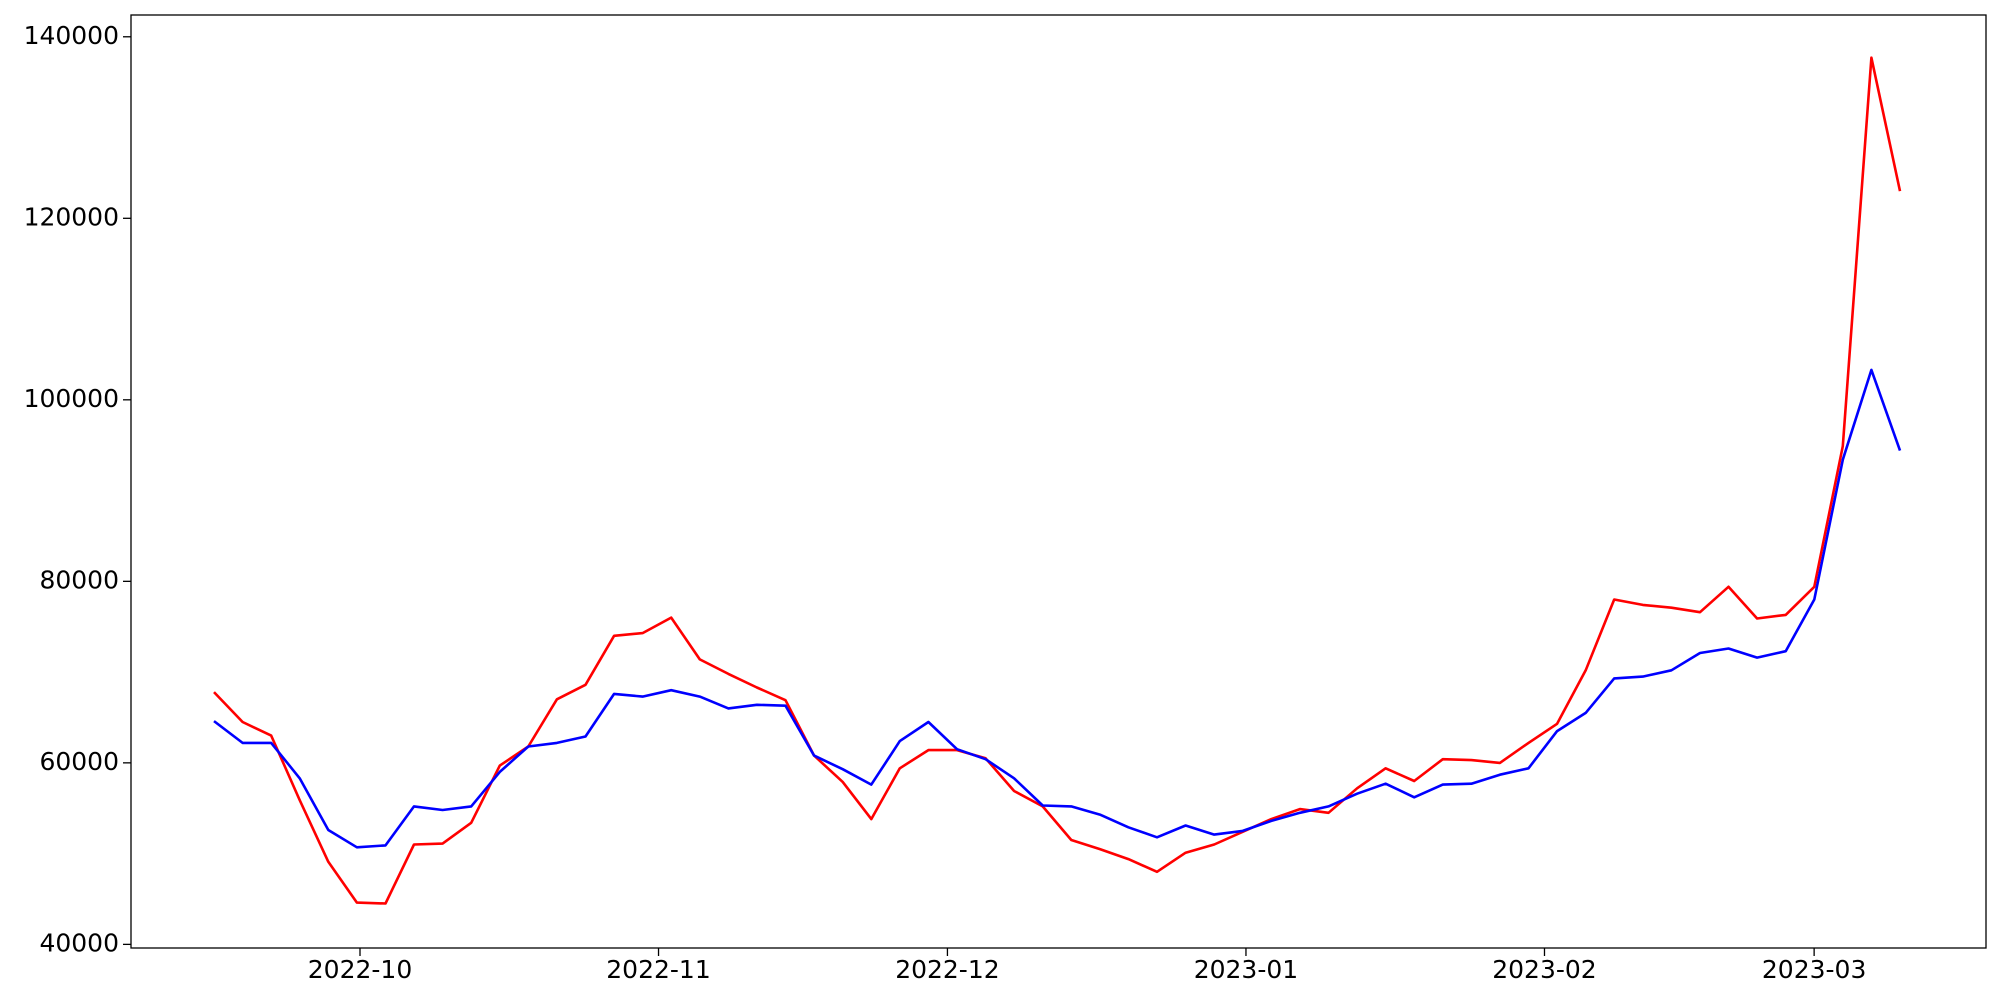  Describe the element at coordinates (71, 398) in the screenshot. I see `y-tick-label: 100000` at that location.